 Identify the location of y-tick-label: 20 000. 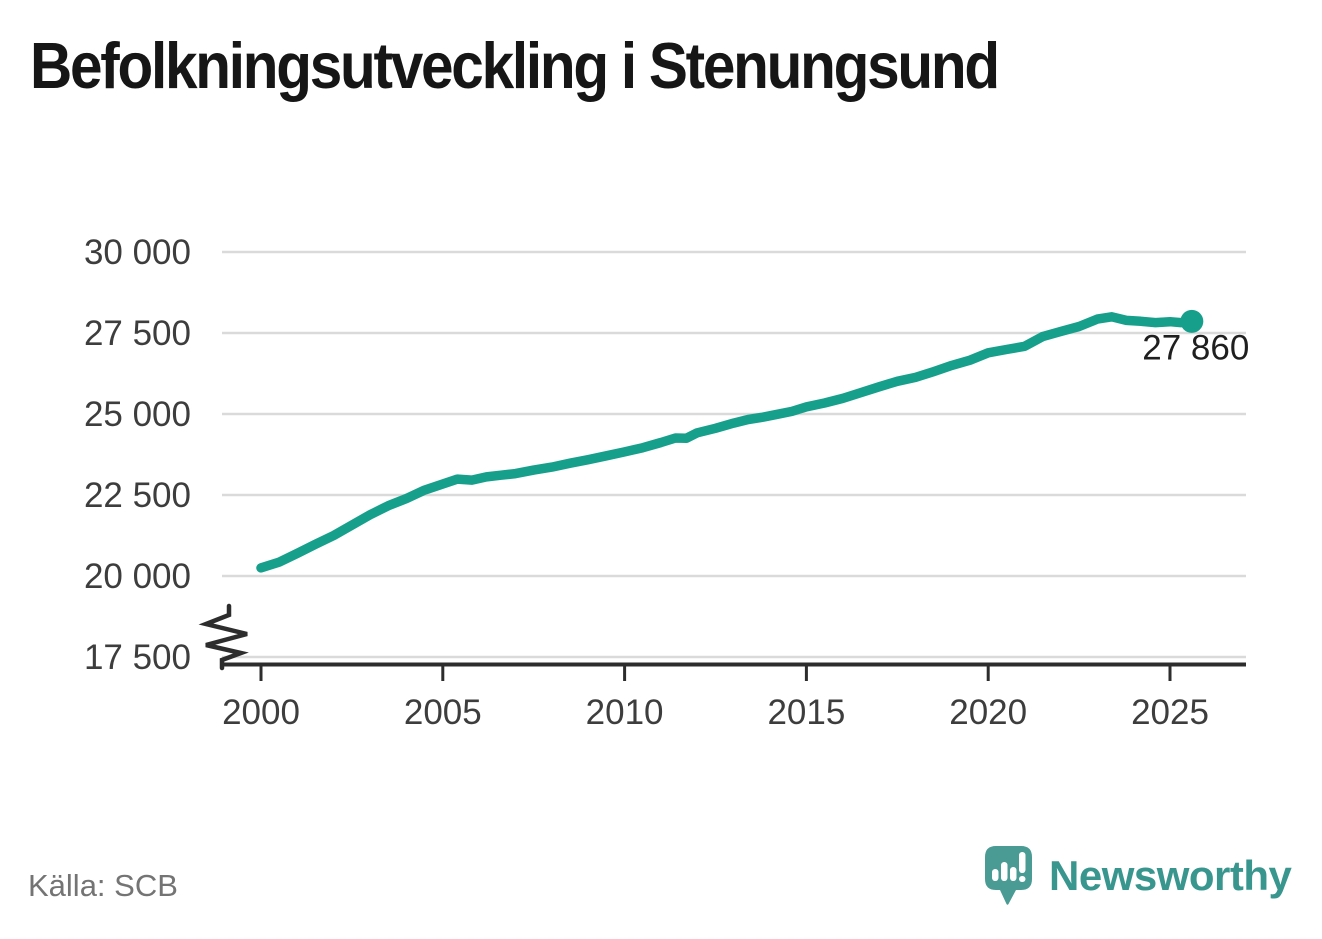
(137, 576).